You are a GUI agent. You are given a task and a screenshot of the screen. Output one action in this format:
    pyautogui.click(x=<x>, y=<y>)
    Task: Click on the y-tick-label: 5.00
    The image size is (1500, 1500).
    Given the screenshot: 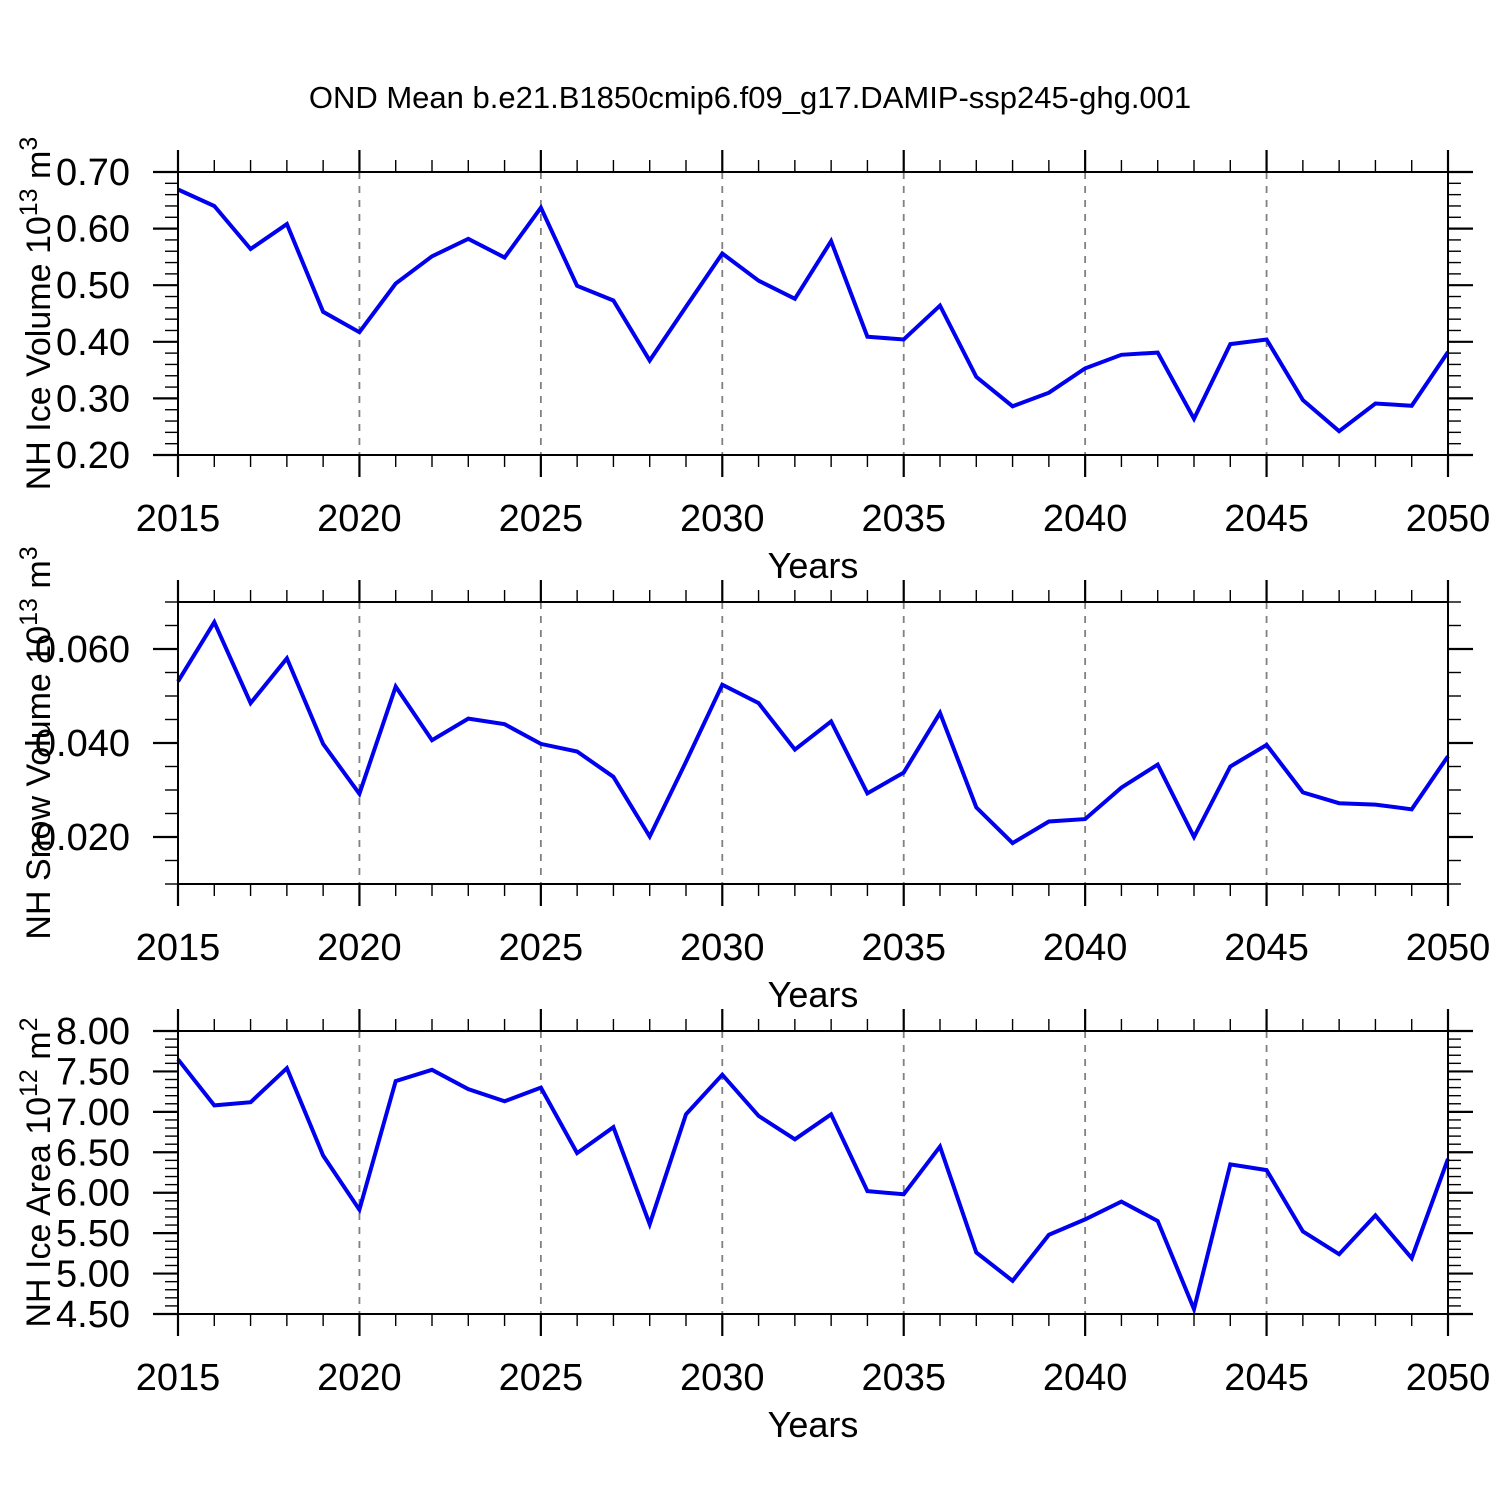 What is the action you would take?
    pyautogui.click(x=93, y=1275)
    